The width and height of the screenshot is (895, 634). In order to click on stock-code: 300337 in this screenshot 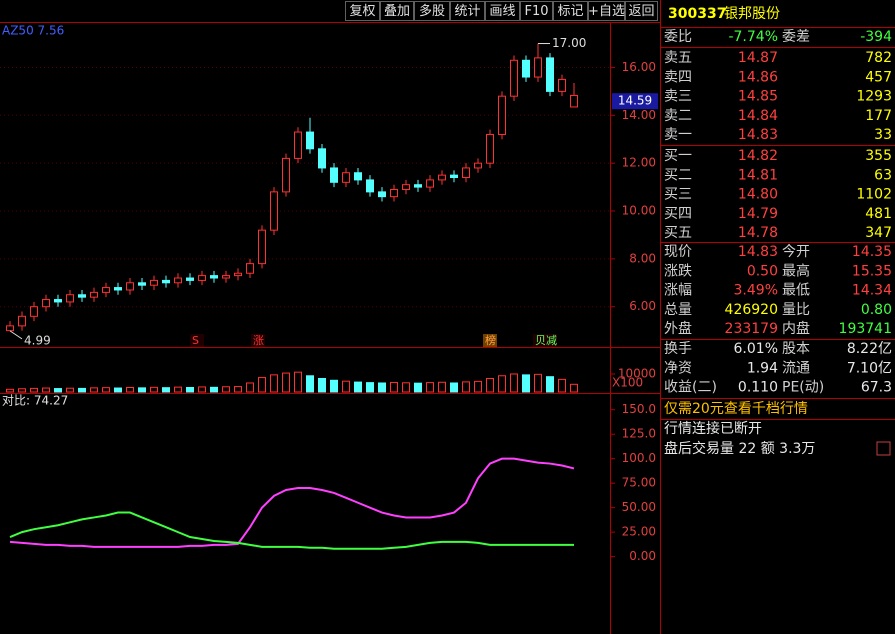, I will do `click(697, 14)`.